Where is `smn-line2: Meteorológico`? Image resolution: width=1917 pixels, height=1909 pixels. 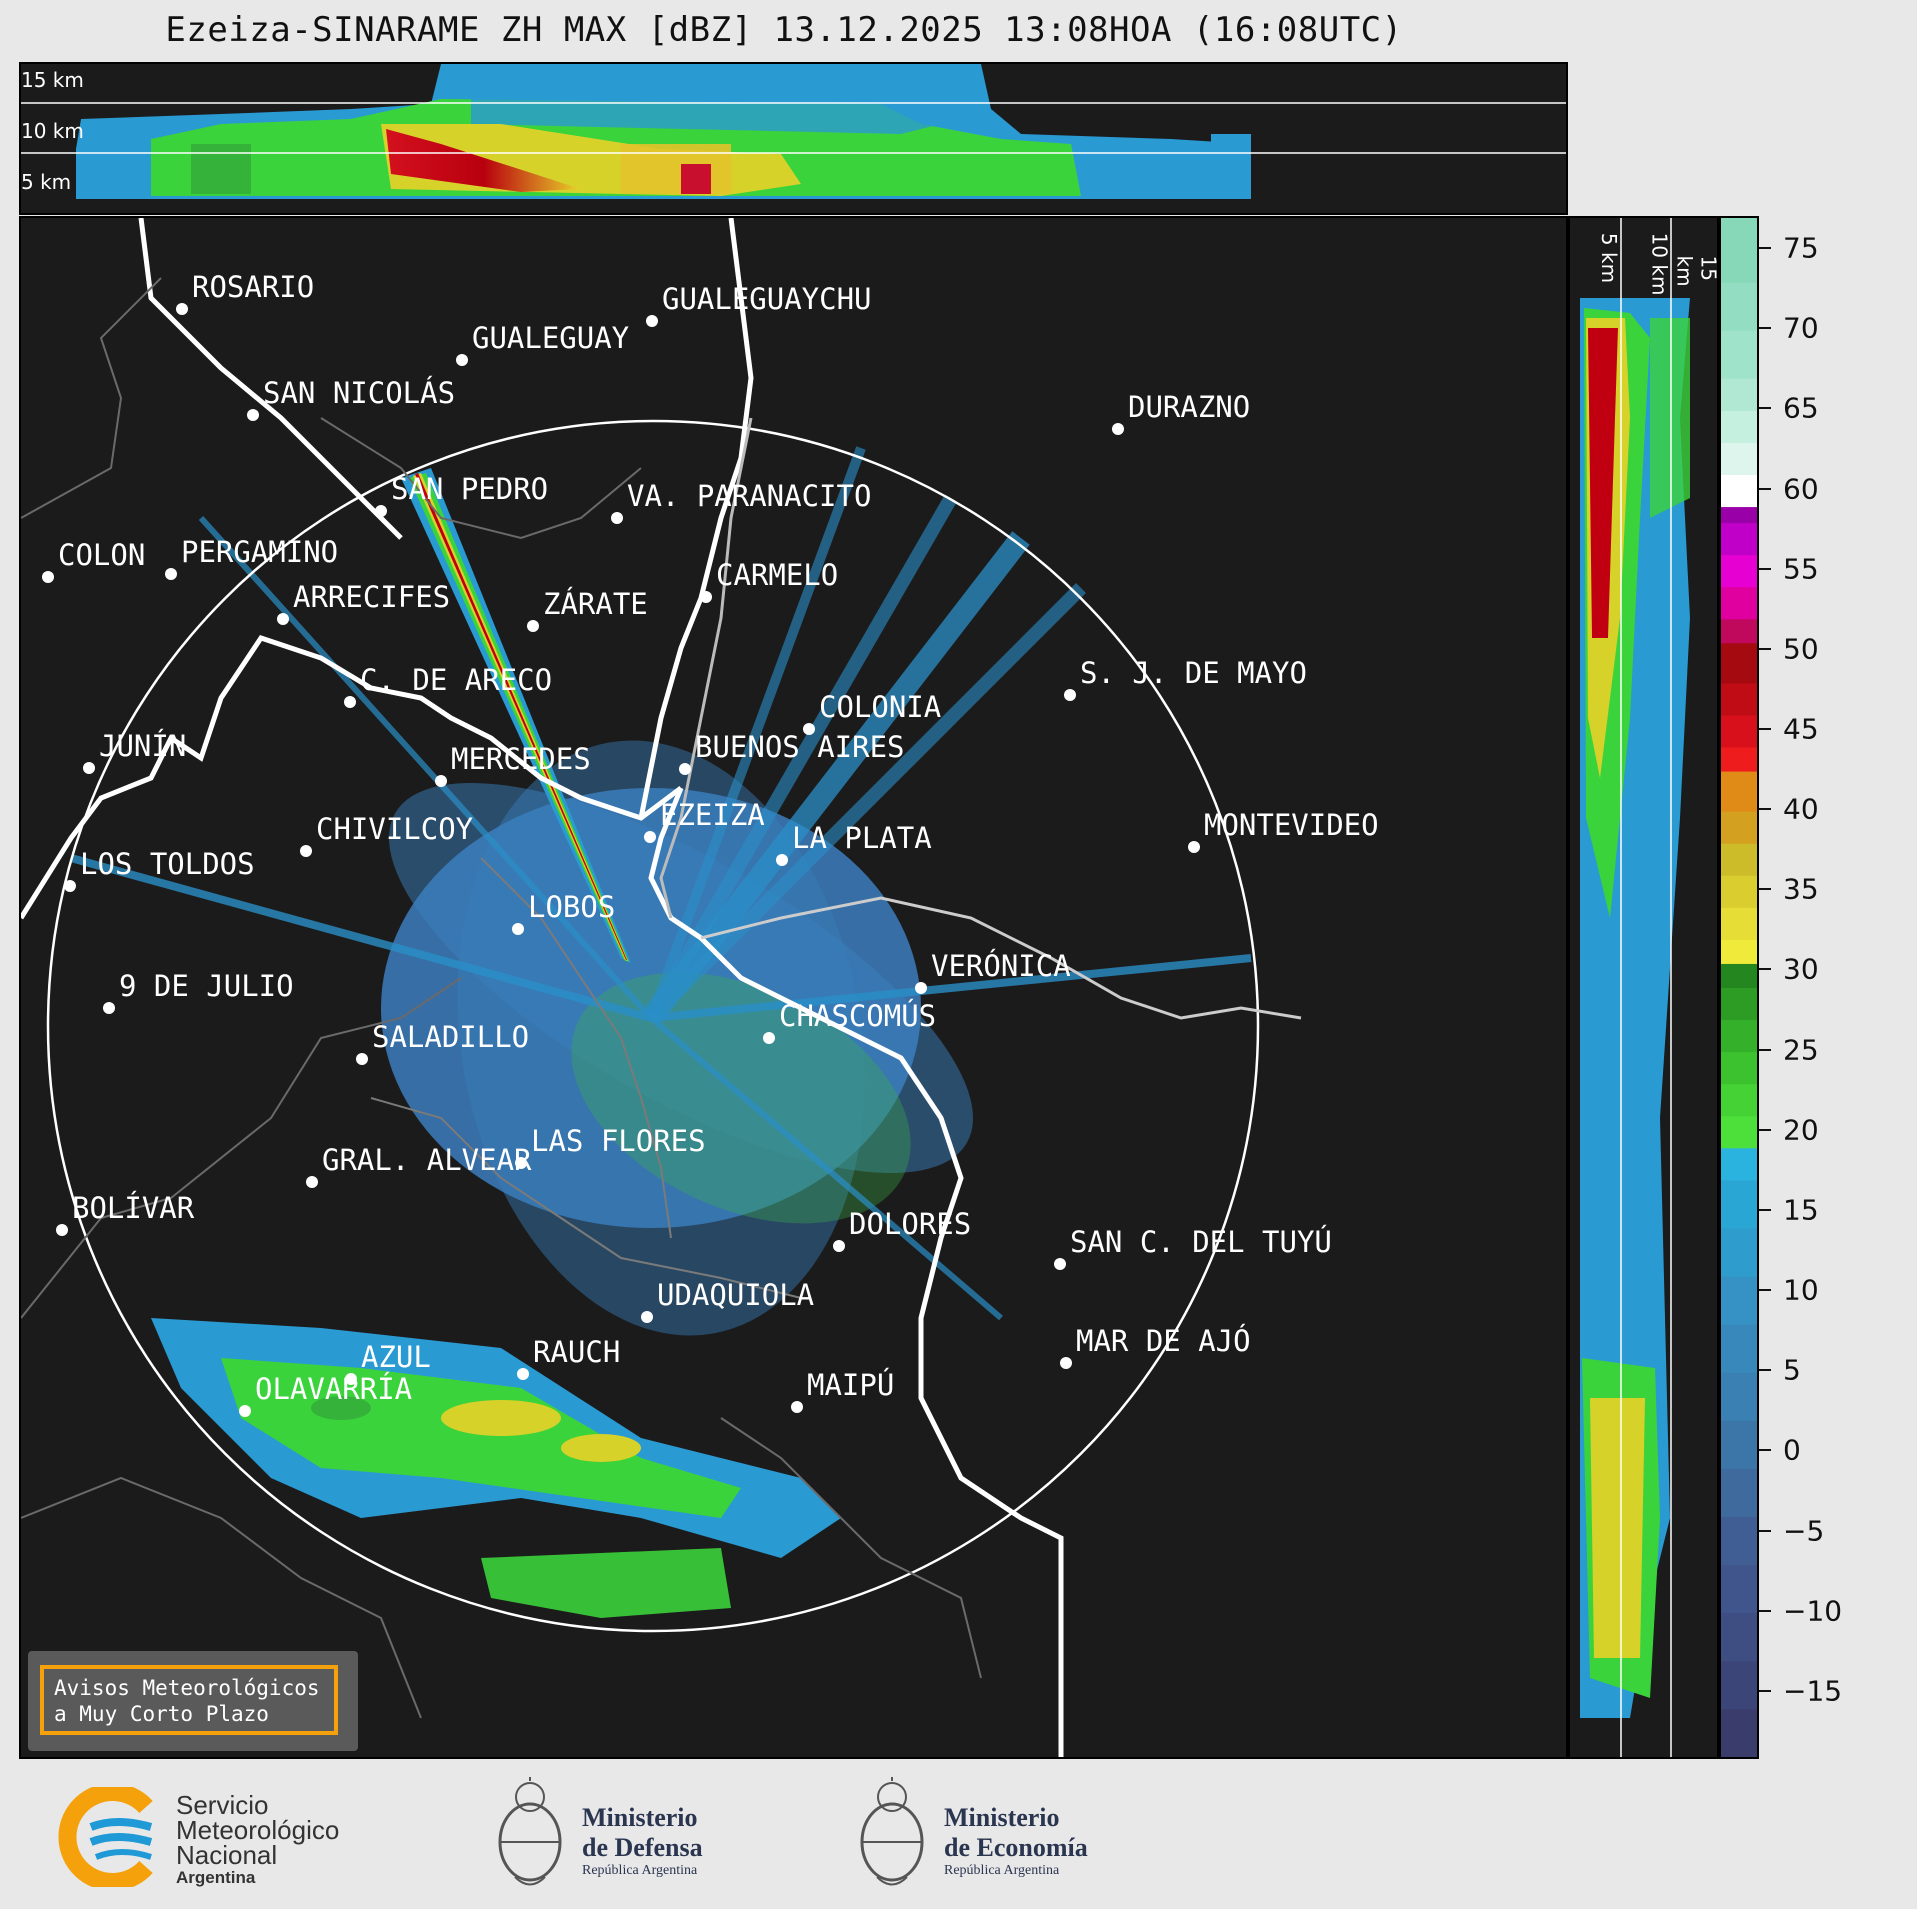 smn-line2: Meteorológico is located at coordinates (258, 1830).